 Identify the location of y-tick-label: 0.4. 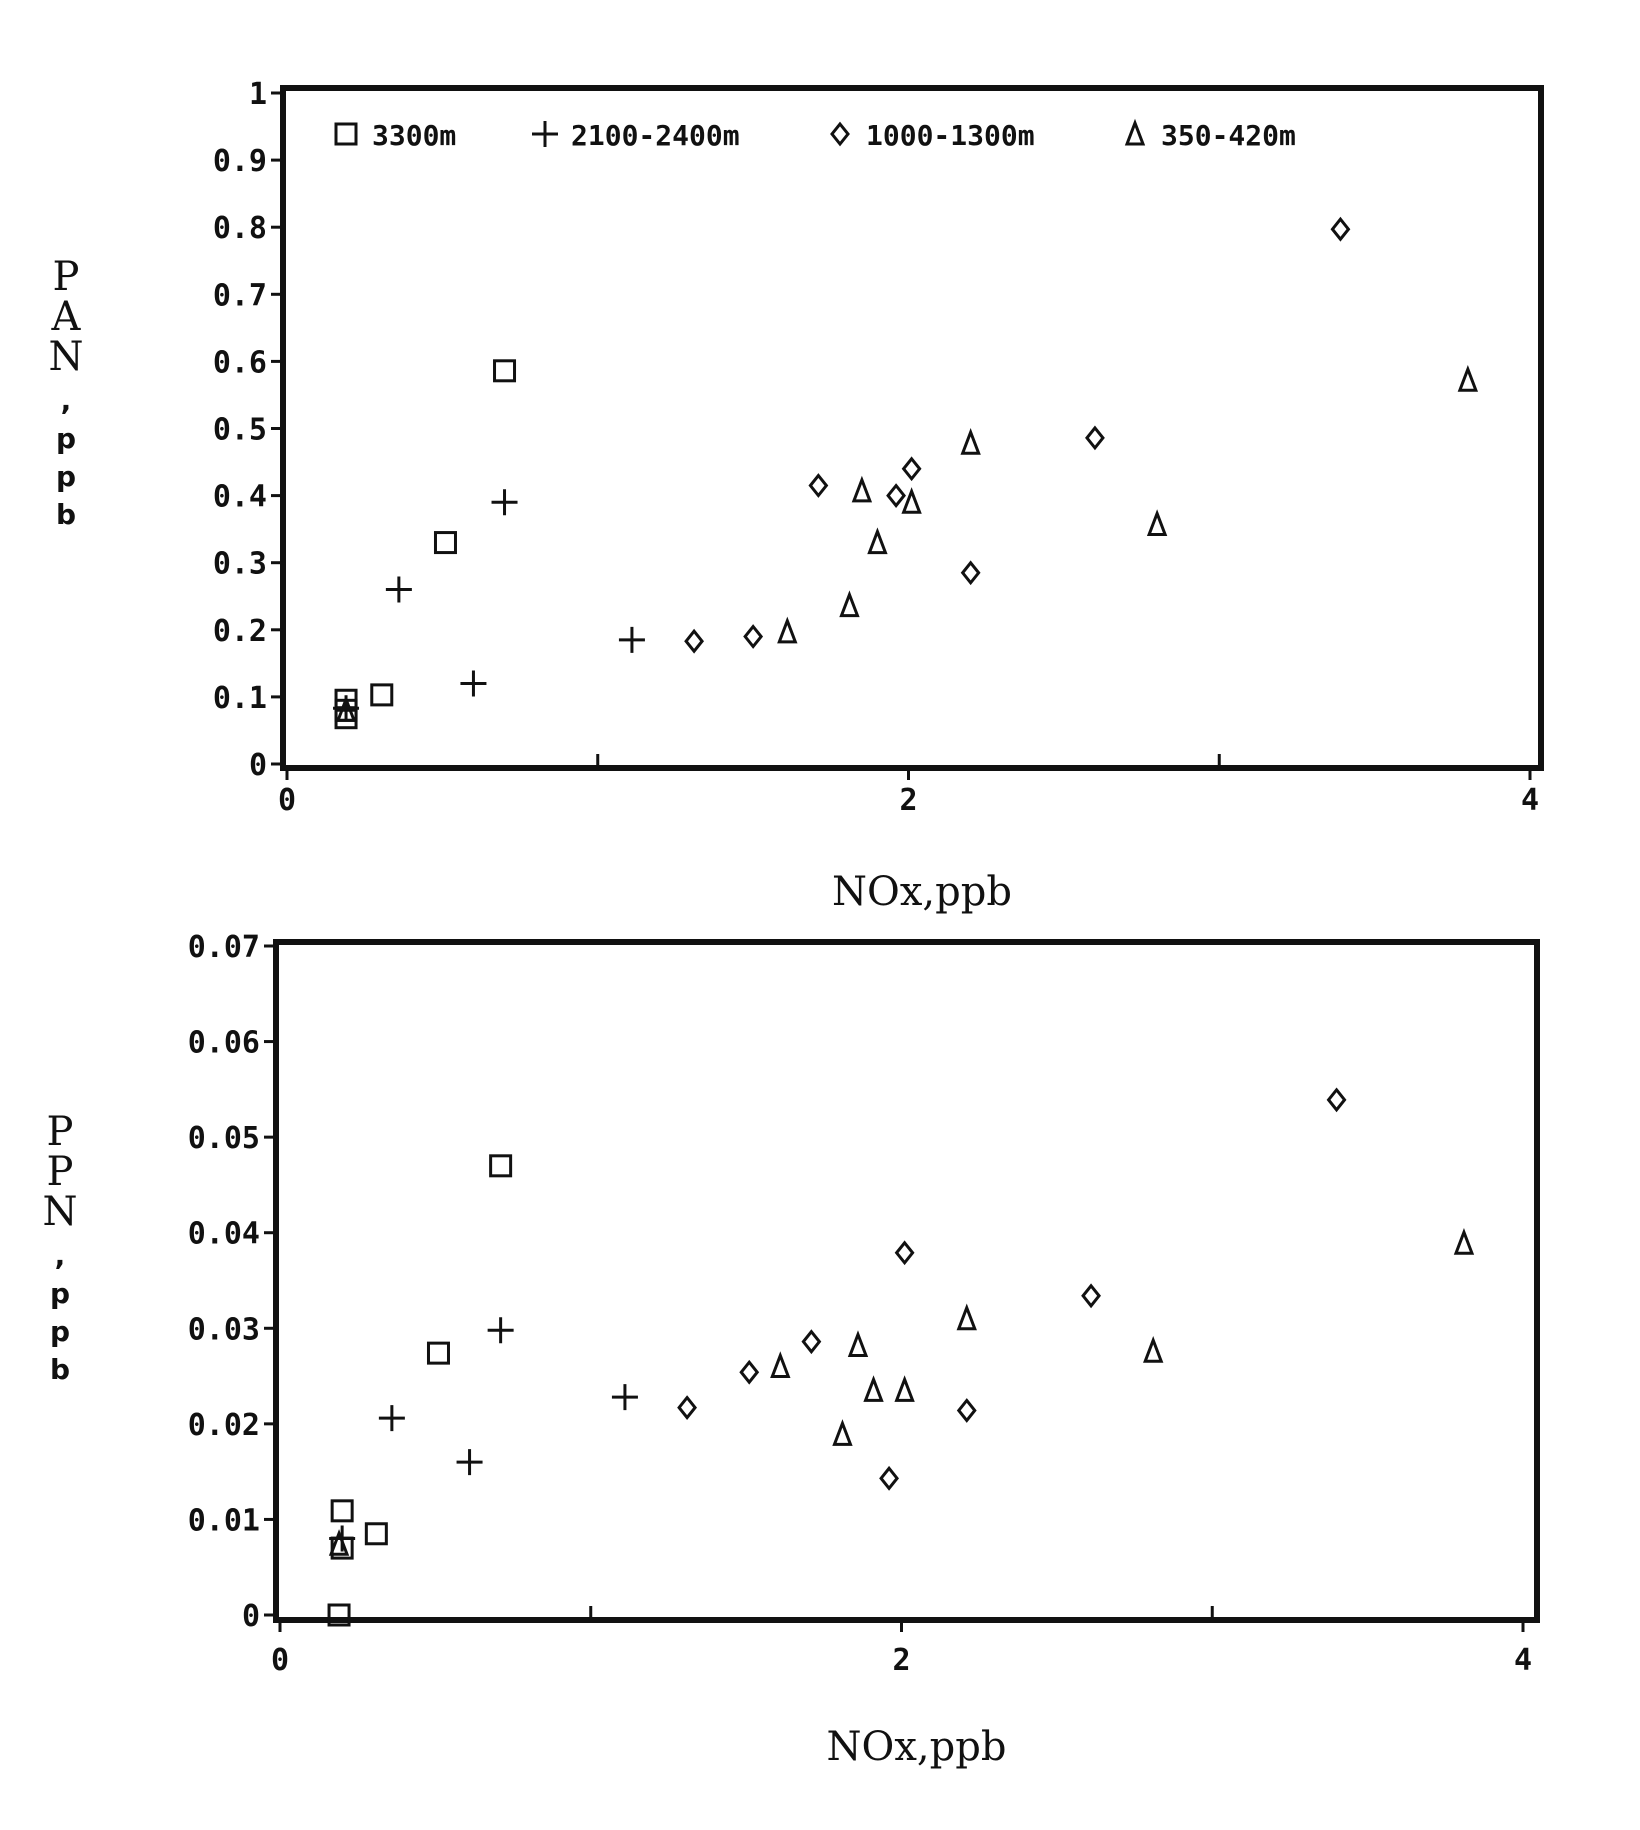
(240, 497).